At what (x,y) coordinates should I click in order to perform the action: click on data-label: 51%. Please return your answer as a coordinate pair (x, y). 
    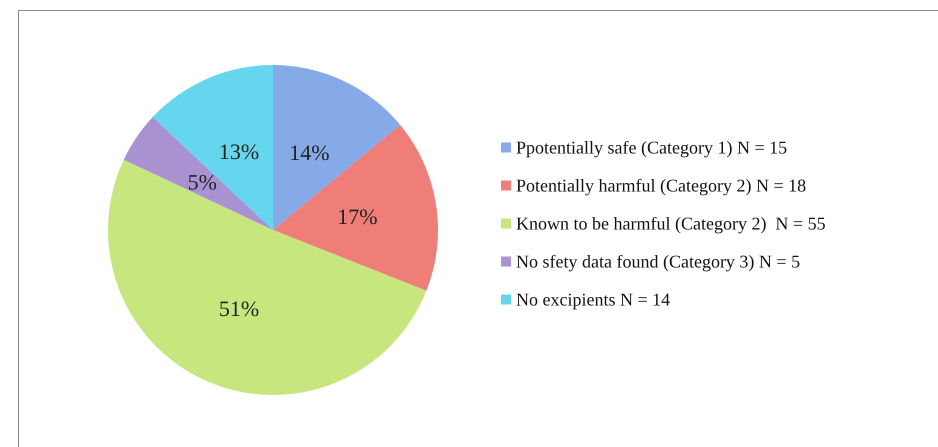
    Looking at the image, I should click on (239, 308).